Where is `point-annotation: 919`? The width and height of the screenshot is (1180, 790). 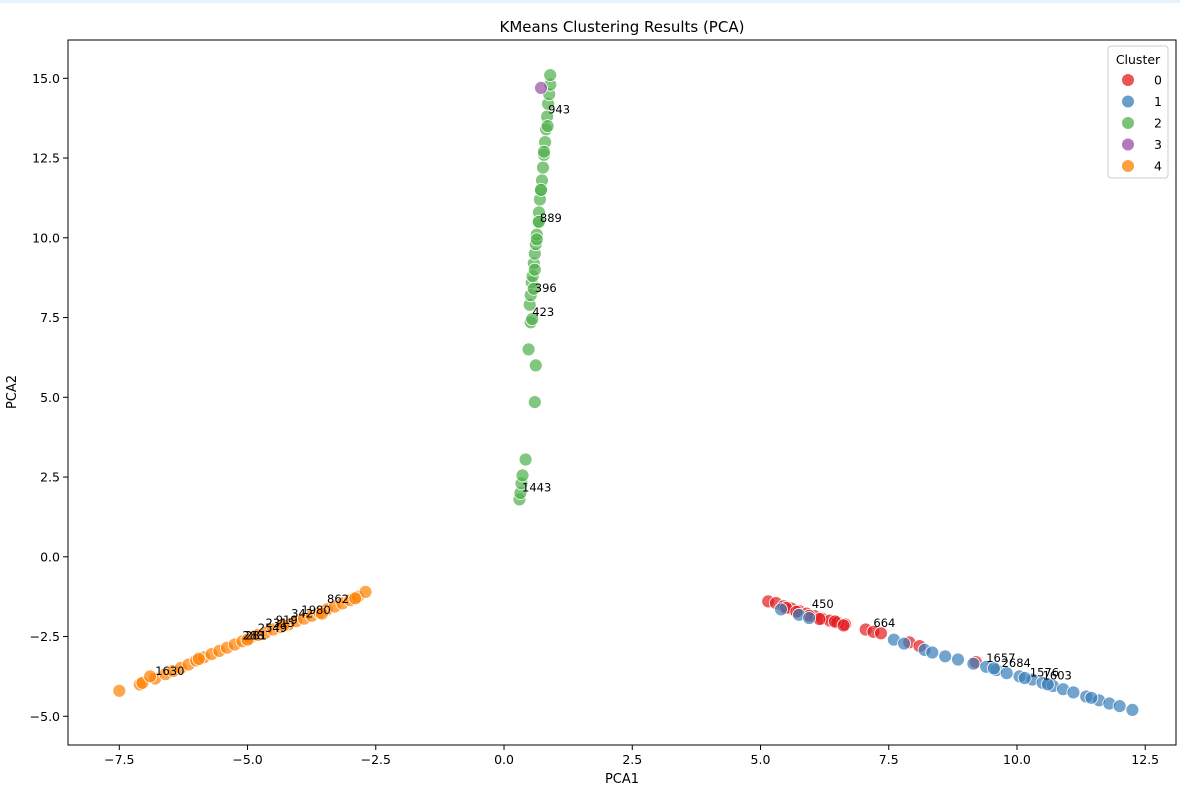
point-annotation: 919 is located at coordinates (287, 620).